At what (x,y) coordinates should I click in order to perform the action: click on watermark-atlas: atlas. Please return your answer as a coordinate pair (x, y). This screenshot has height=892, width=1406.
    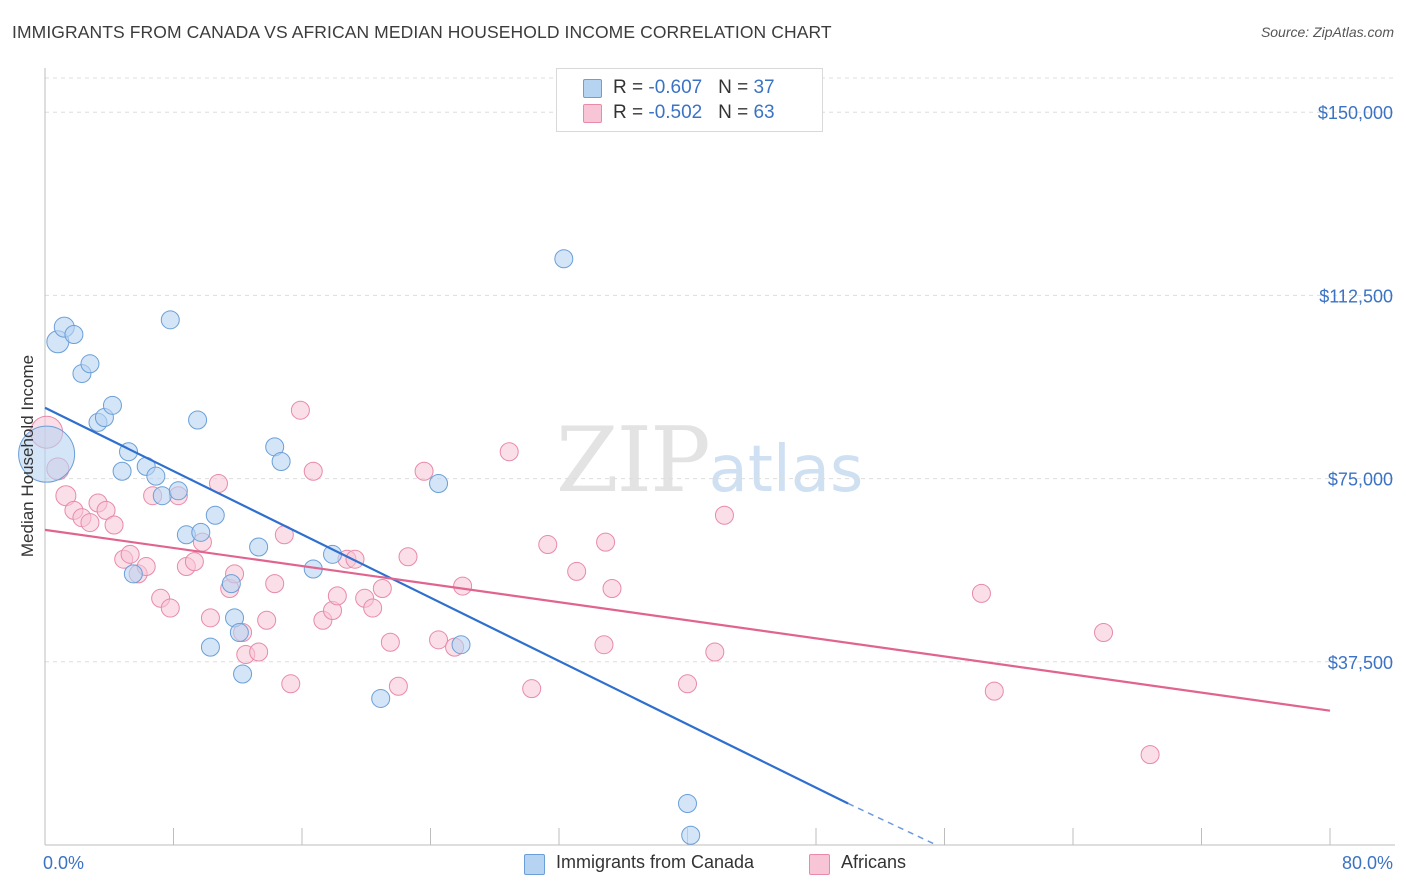
    Looking at the image, I should click on (786, 470).